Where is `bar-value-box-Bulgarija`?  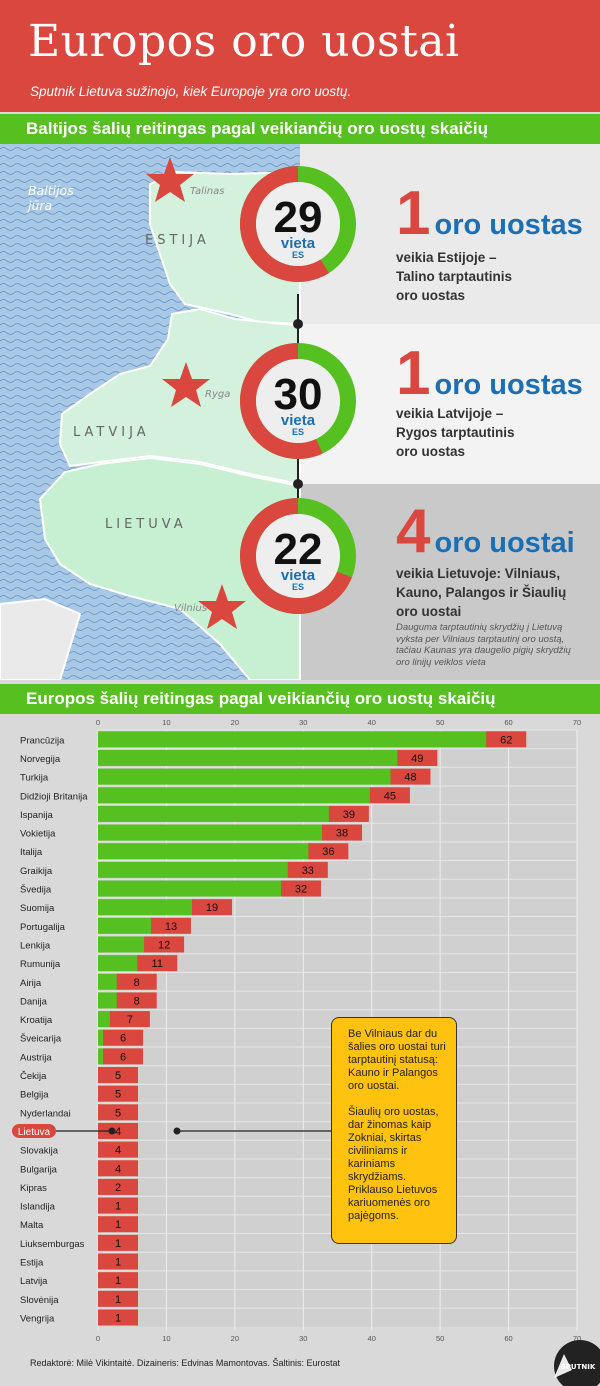
bar-value-box-Bulgarija is located at coordinates (118, 1168).